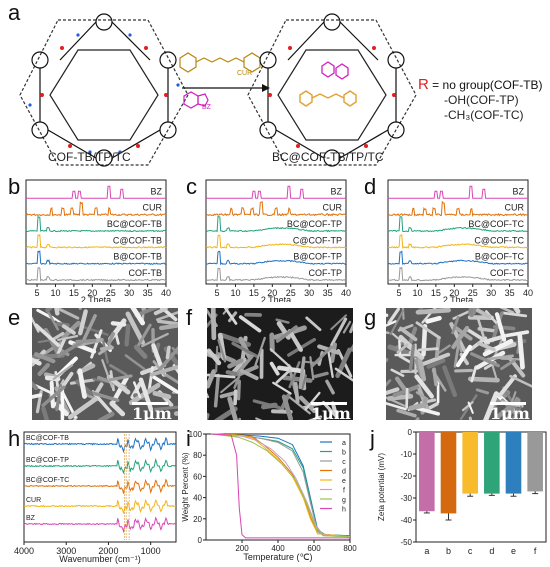 Image resolution: width=550 pixels, height=567 pixels. What do you see at coordinates (344, 472) in the screenshot?
I see `legend-label: d` at bounding box center [344, 472].